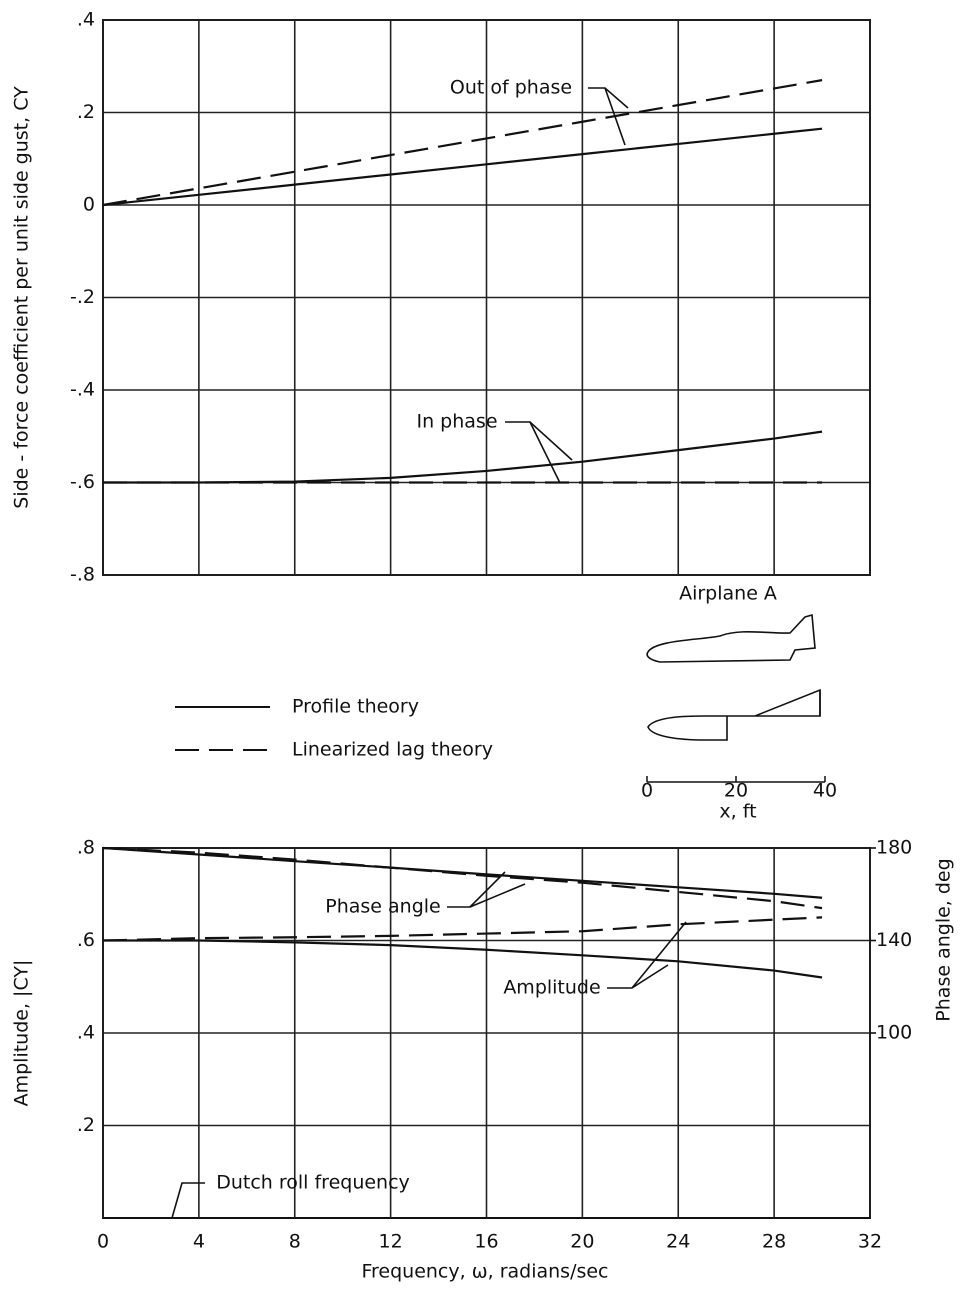 The image size is (960, 1291). What do you see at coordinates (734, 714) in the screenshot?
I see `airplane-profile` at bounding box center [734, 714].